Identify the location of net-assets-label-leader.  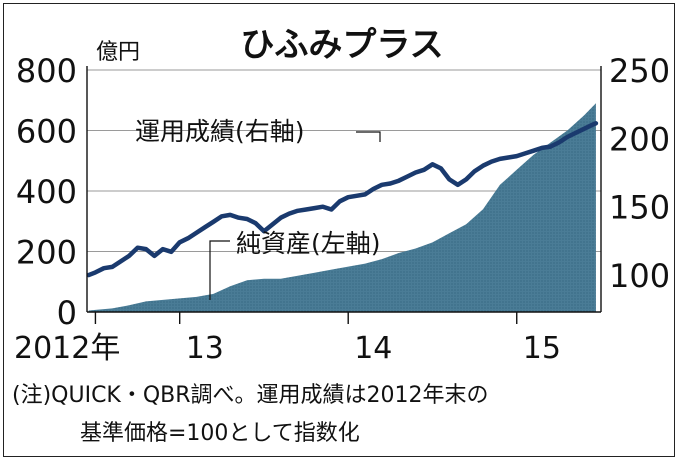
(219, 270).